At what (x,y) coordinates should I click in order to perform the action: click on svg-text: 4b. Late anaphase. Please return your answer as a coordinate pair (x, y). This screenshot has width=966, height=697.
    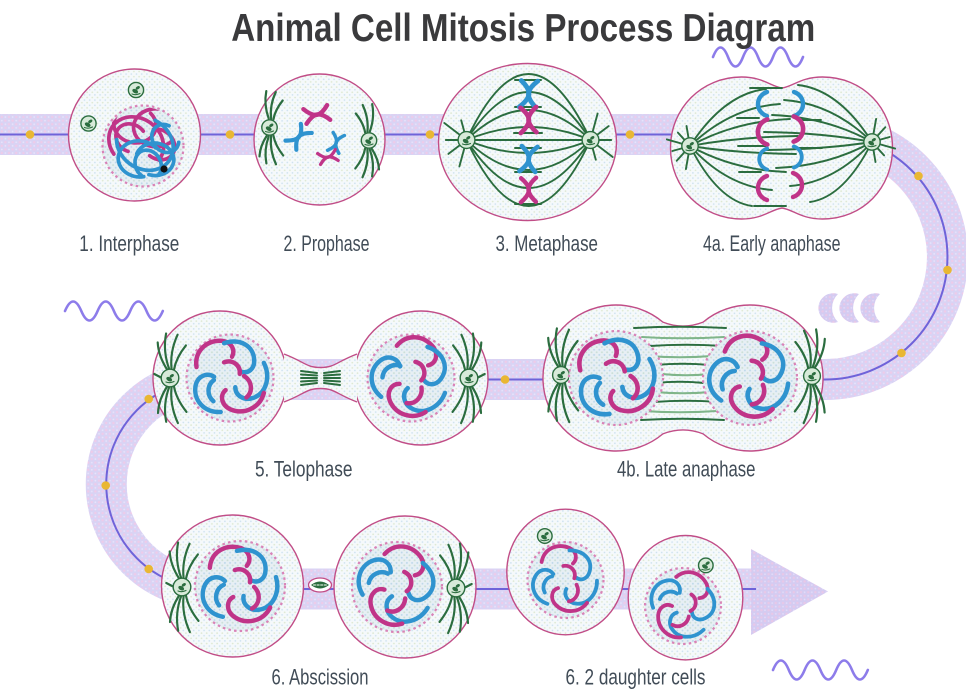
    Looking at the image, I should click on (686, 469).